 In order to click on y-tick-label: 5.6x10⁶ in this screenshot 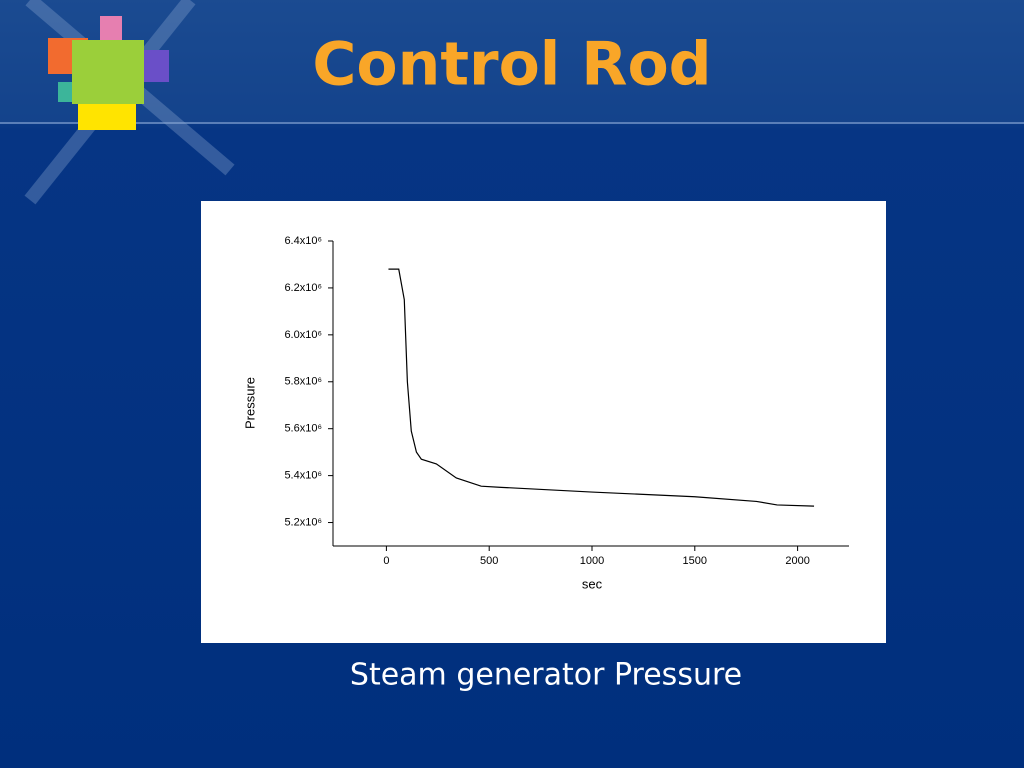, I will do `click(303, 429)`.